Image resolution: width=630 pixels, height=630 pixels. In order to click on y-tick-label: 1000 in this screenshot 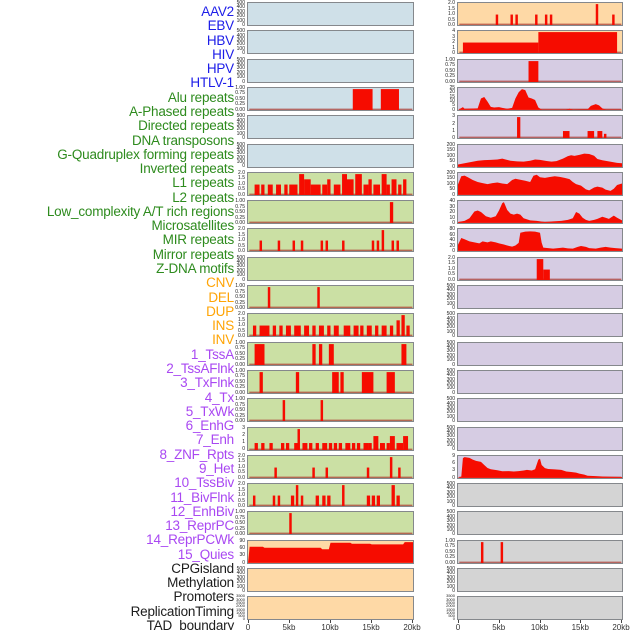, I will do `click(240, 612)`.